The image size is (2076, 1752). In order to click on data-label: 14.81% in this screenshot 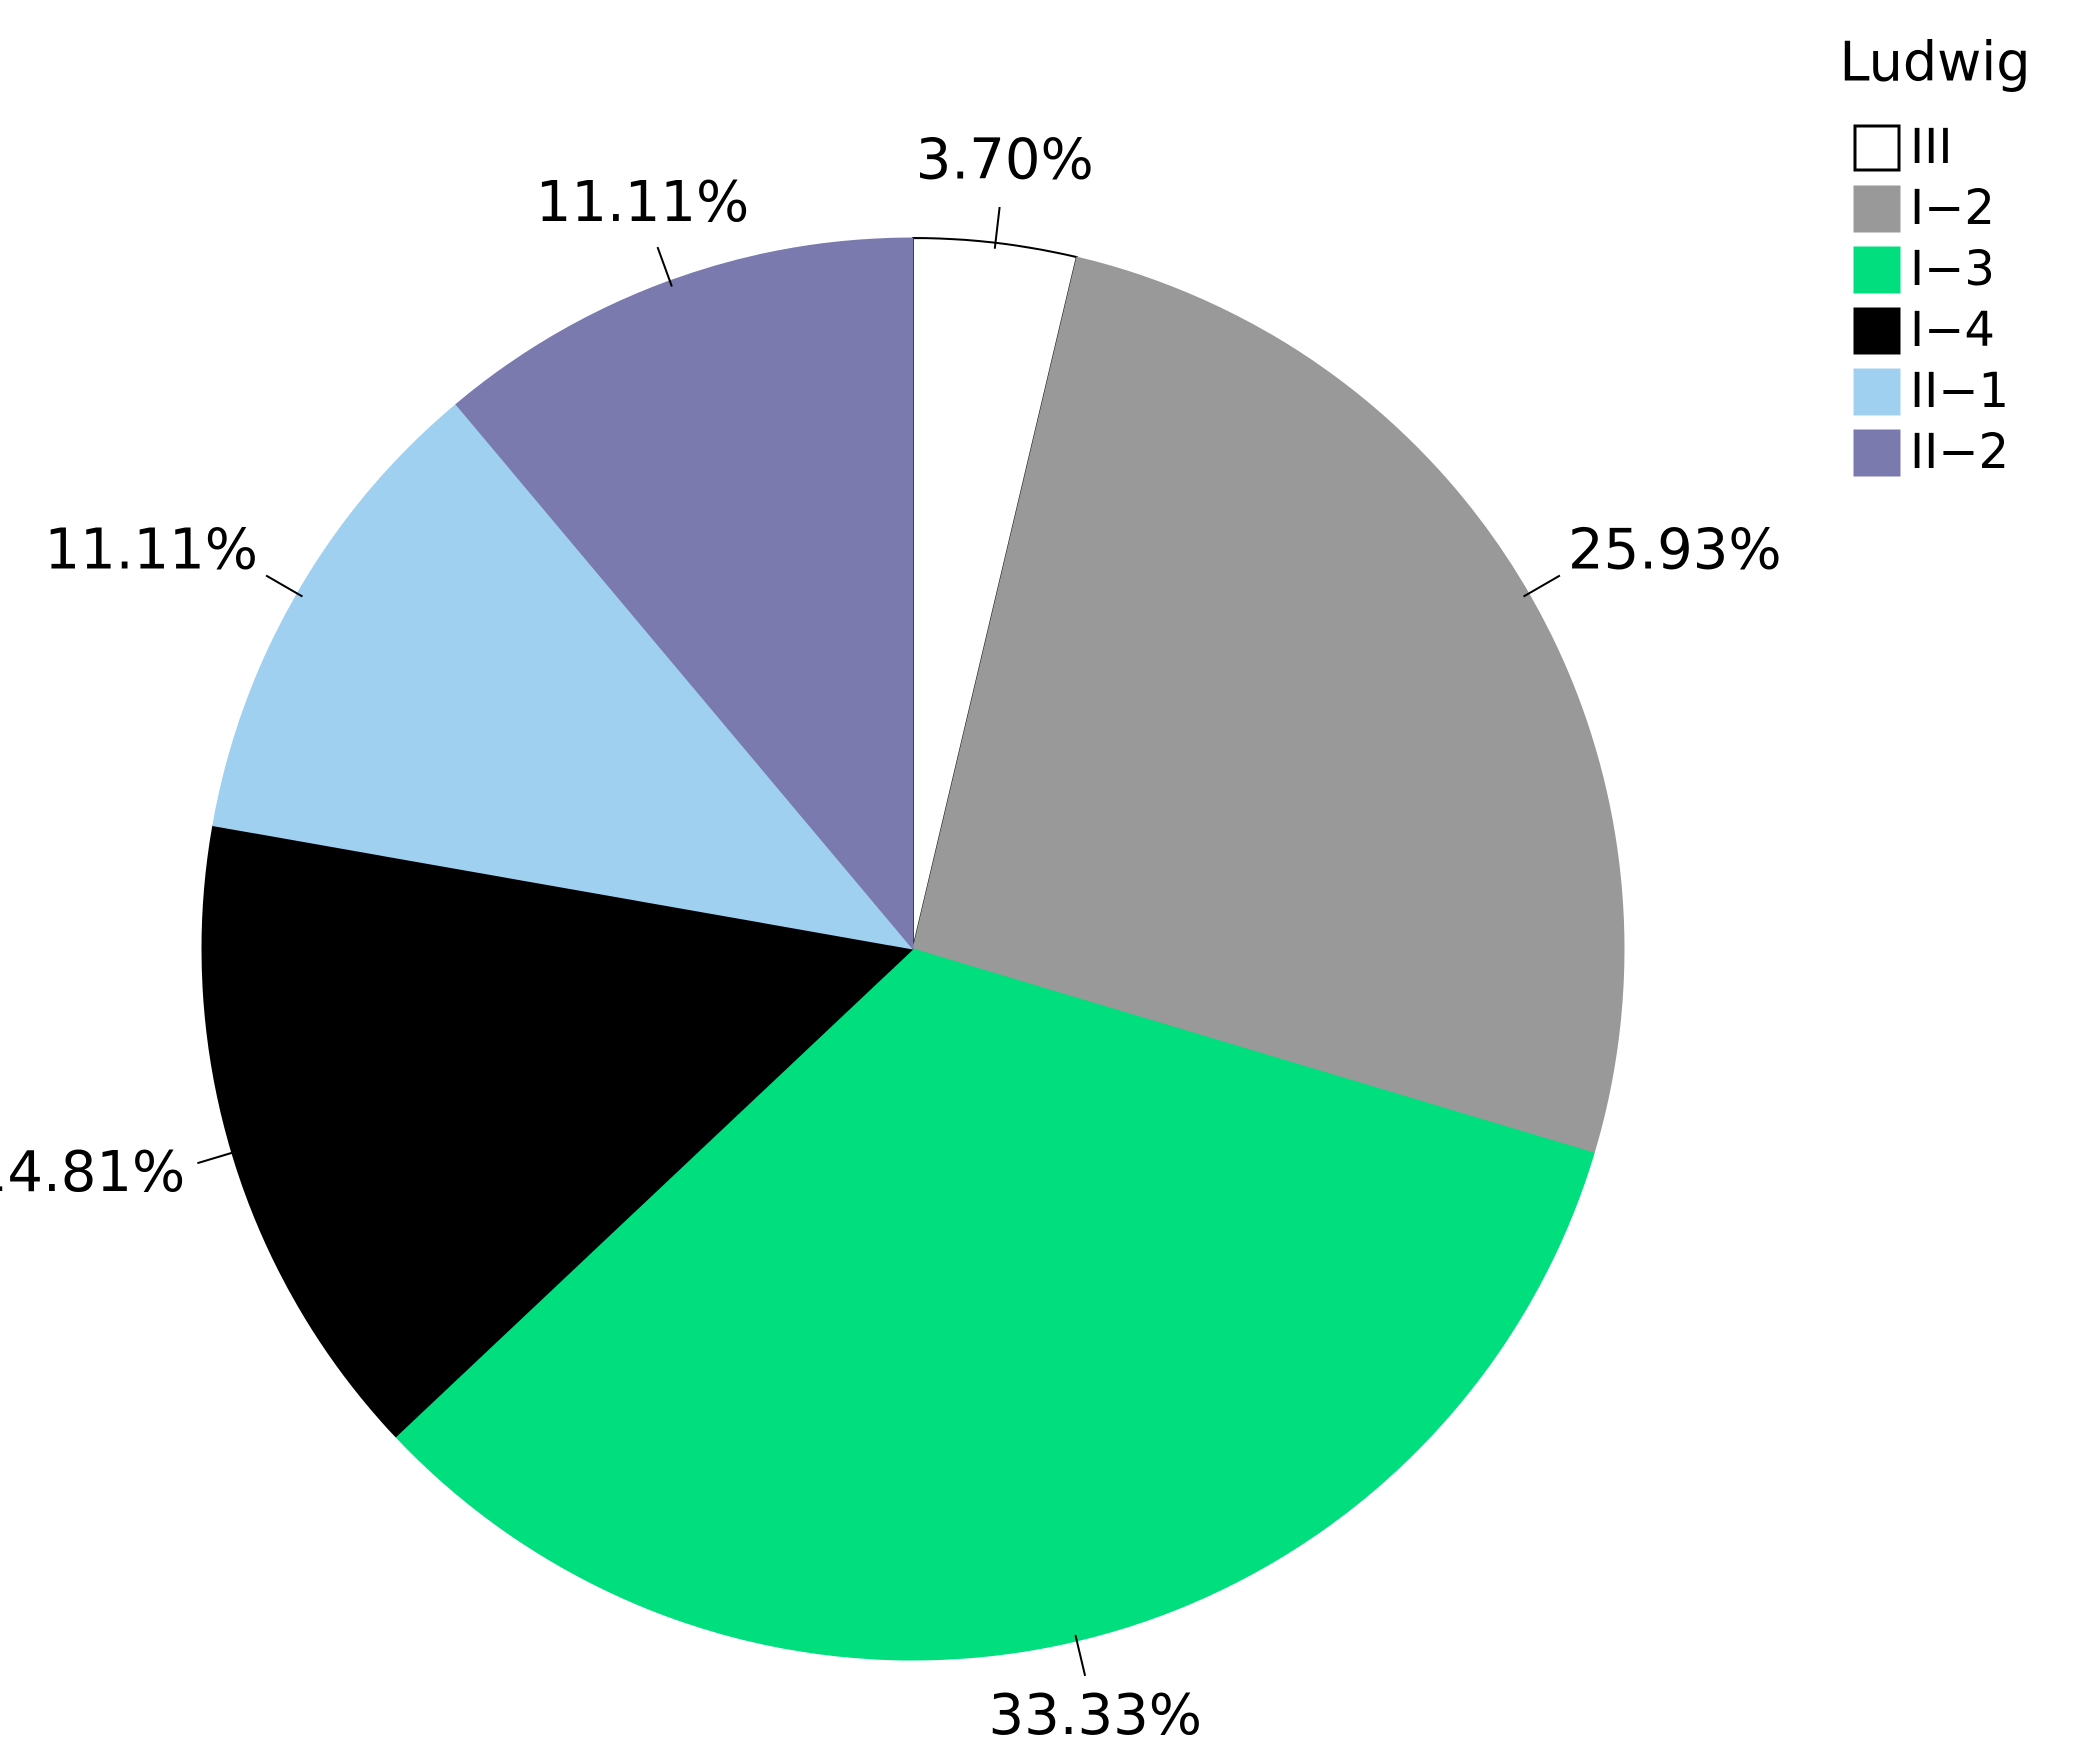, I will do `click(92, 1172)`.